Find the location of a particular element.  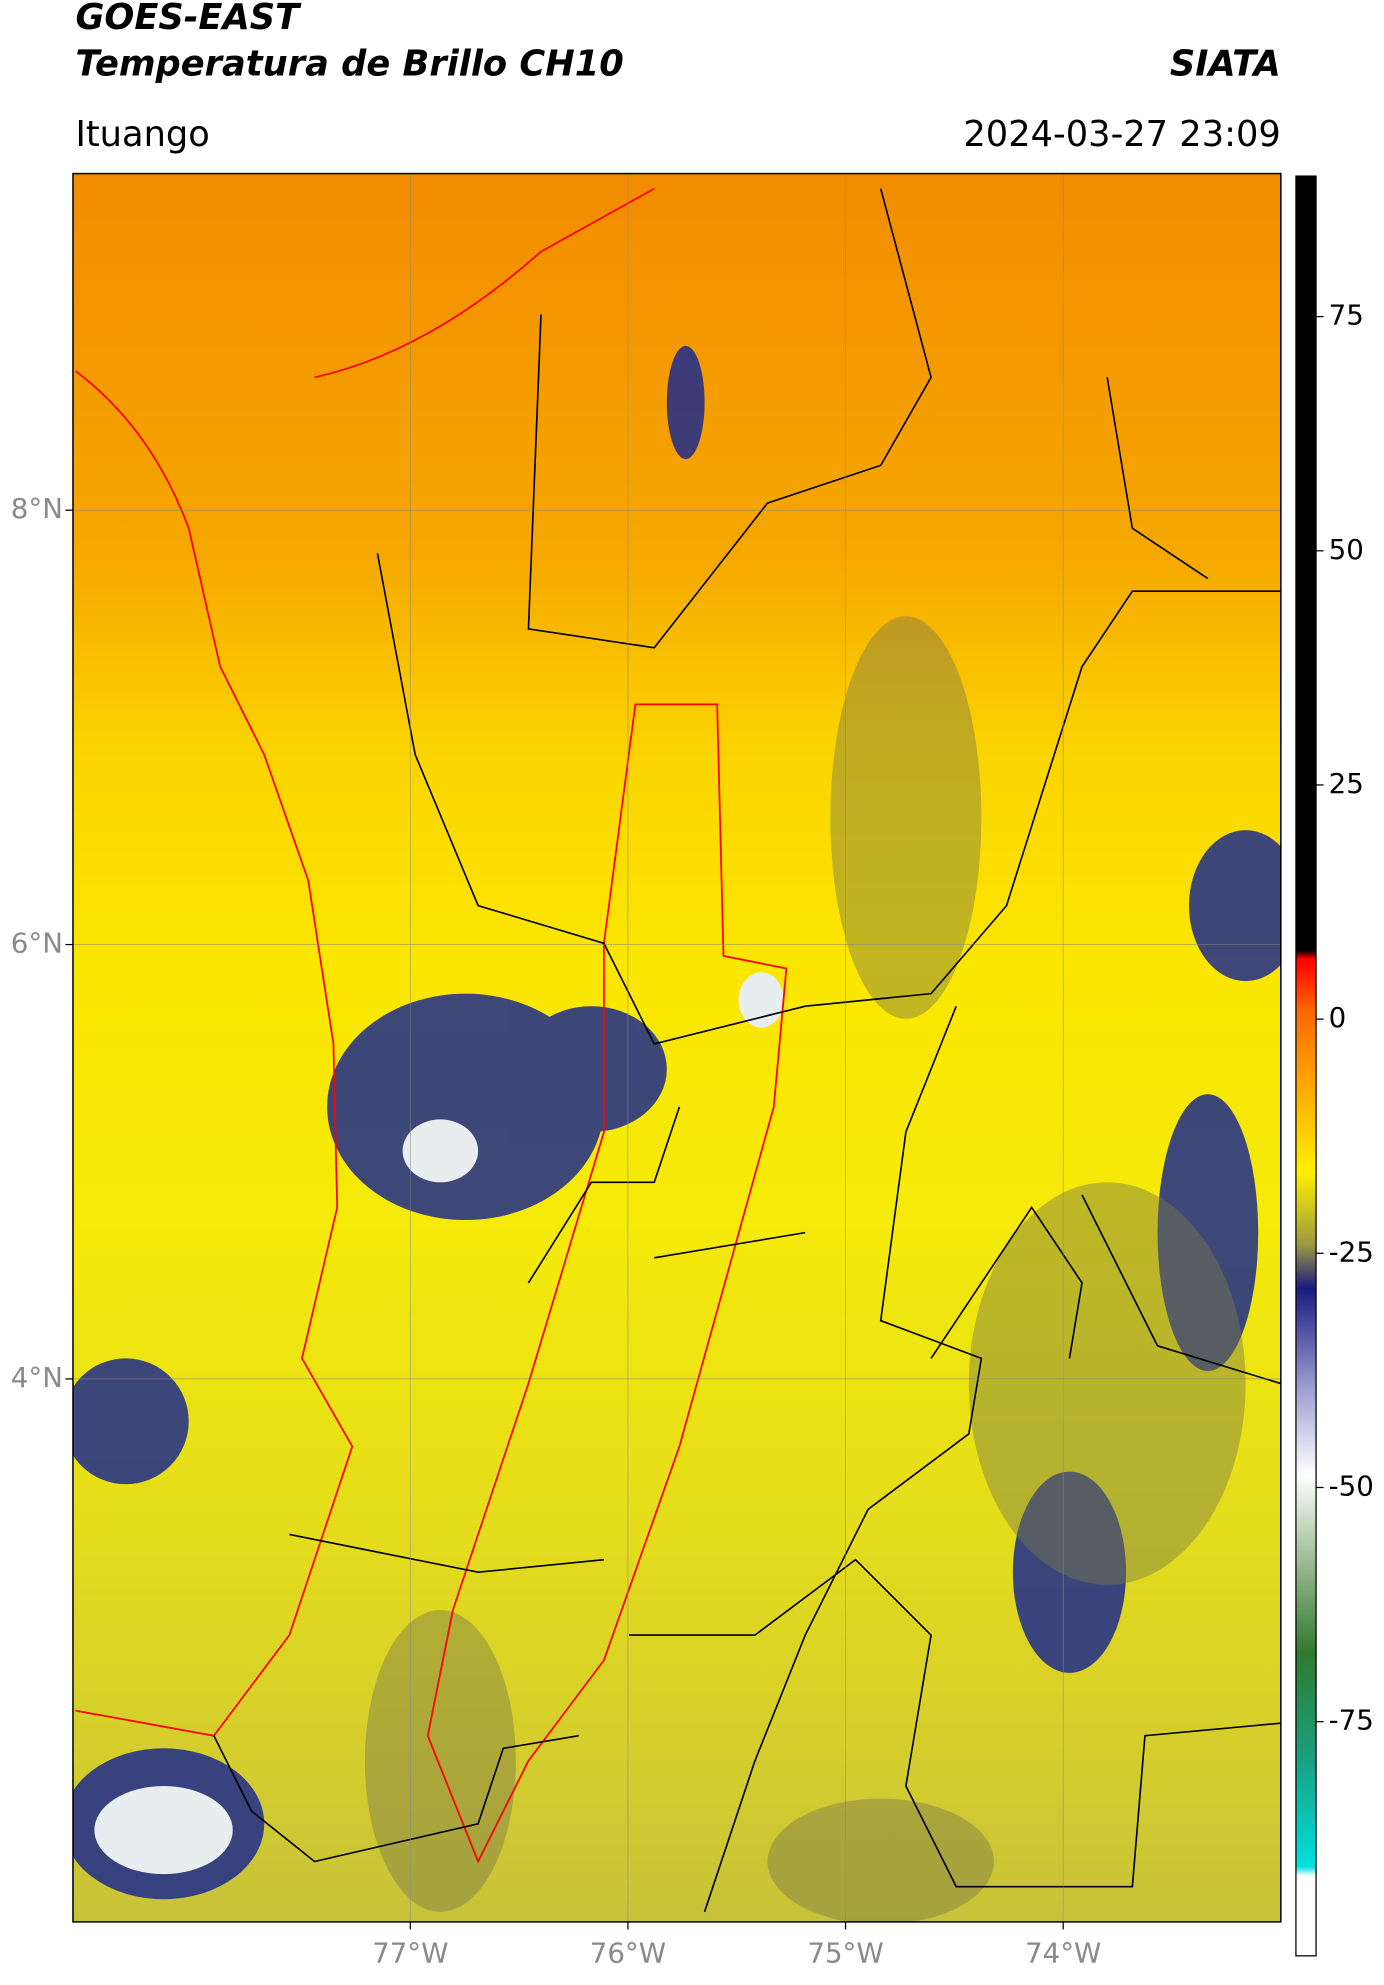

lat-label: 8°N is located at coordinates (37, 508).